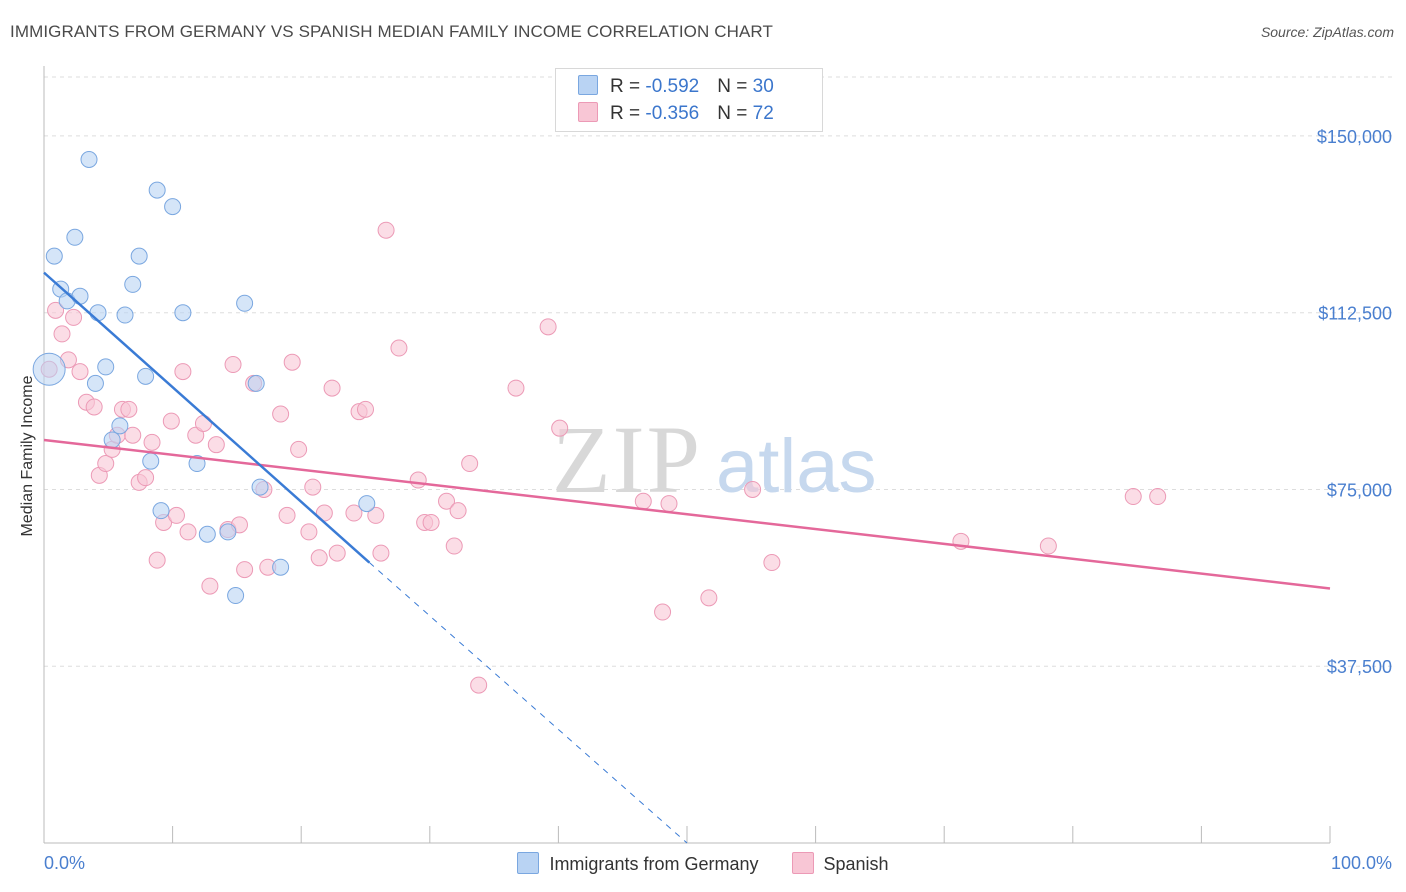 Image resolution: width=1406 pixels, height=892 pixels. I want to click on watermark: ZIP atlas, so click(714, 459).